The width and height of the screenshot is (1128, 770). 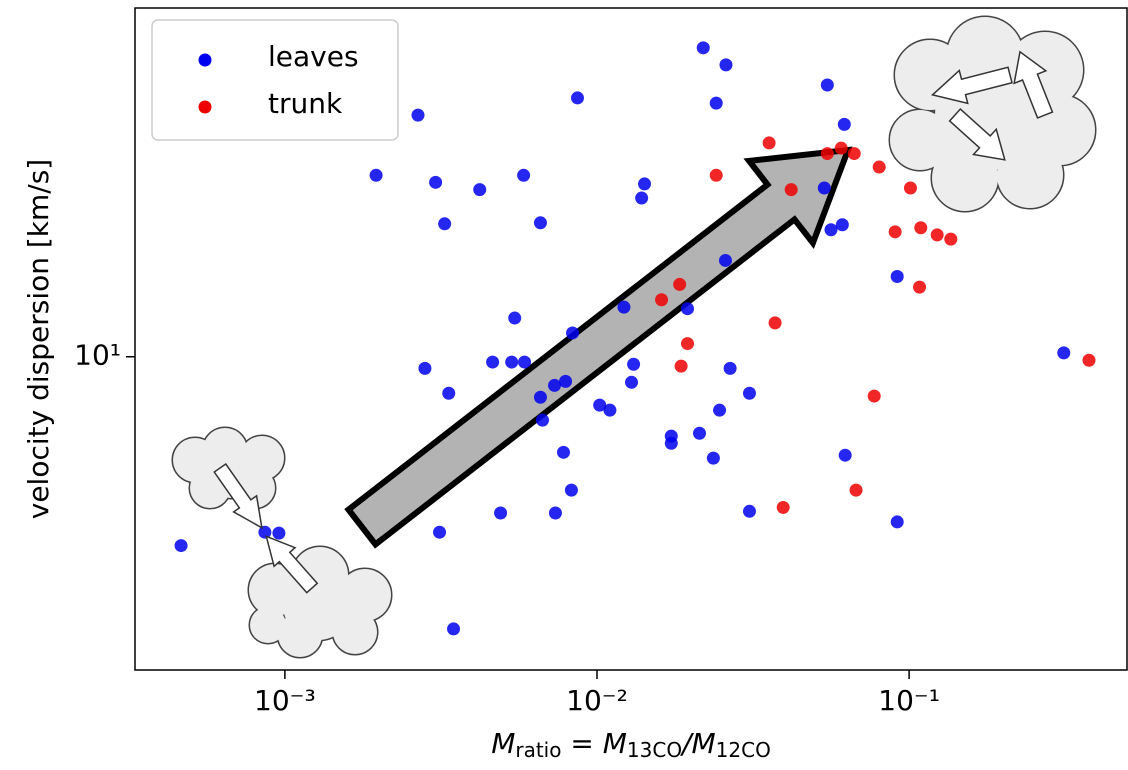 What do you see at coordinates (597, 700) in the screenshot?
I see `x-tick-label: 10⁻²` at bounding box center [597, 700].